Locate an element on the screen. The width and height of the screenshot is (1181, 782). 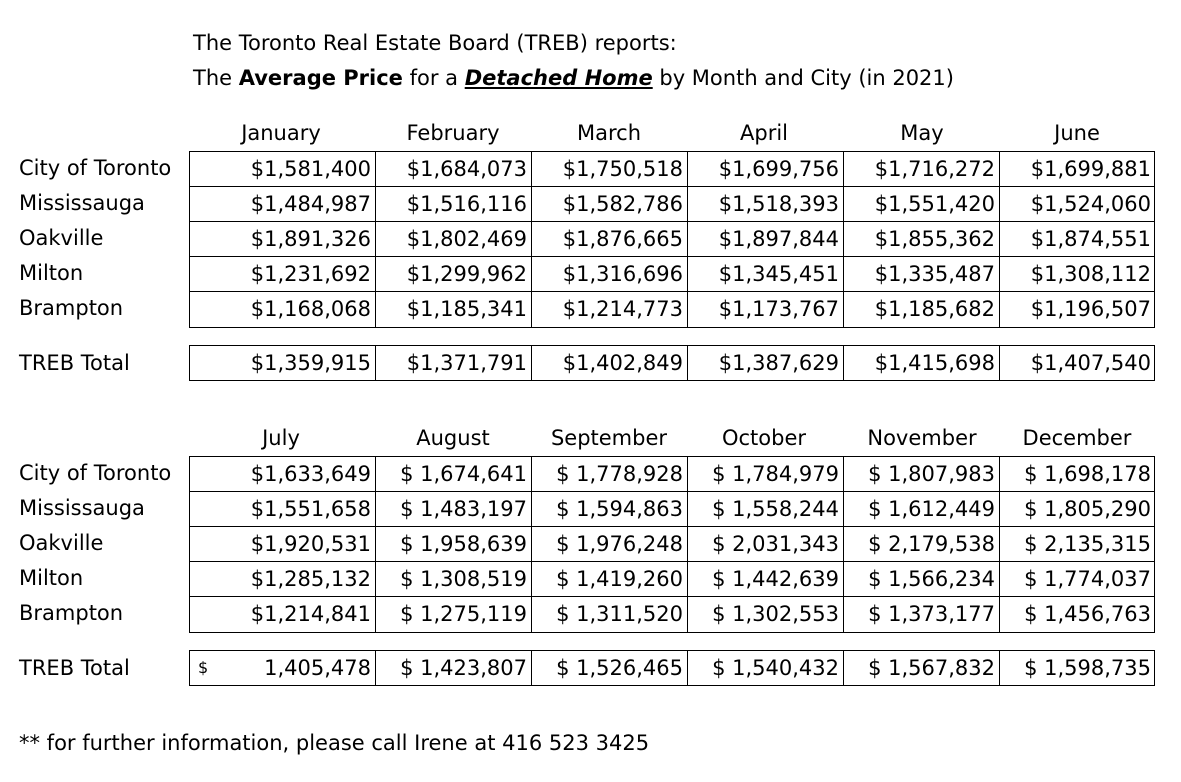
price-cell: $1,173,767 is located at coordinates (766, 309).